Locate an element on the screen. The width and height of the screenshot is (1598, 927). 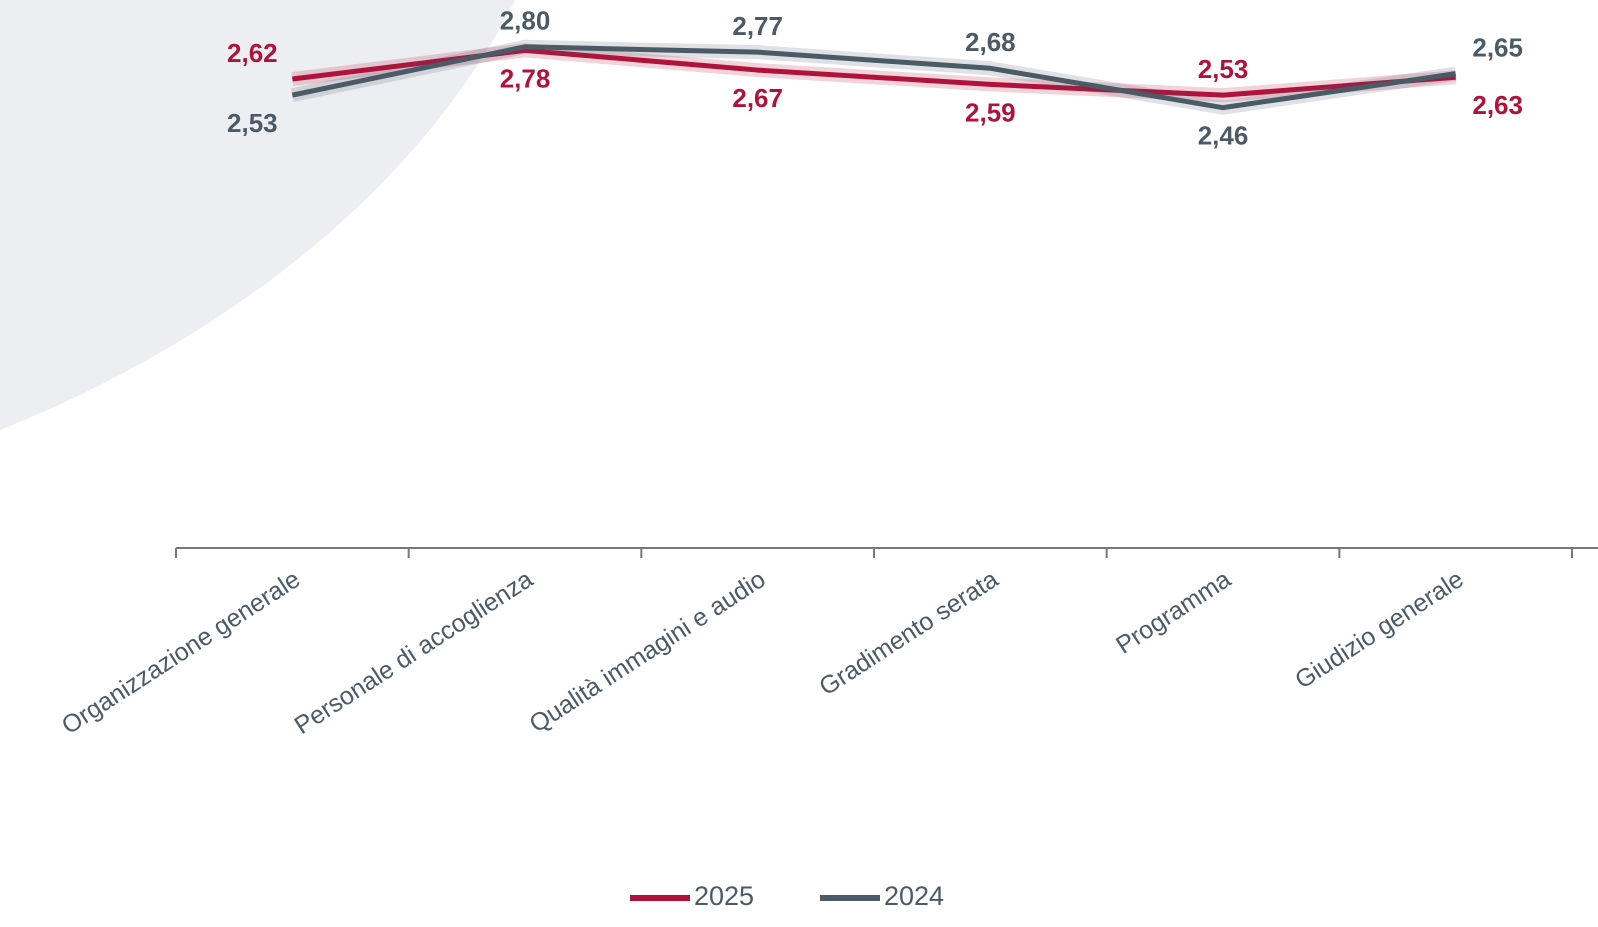
value-label: 2,68 is located at coordinates (990, 42).